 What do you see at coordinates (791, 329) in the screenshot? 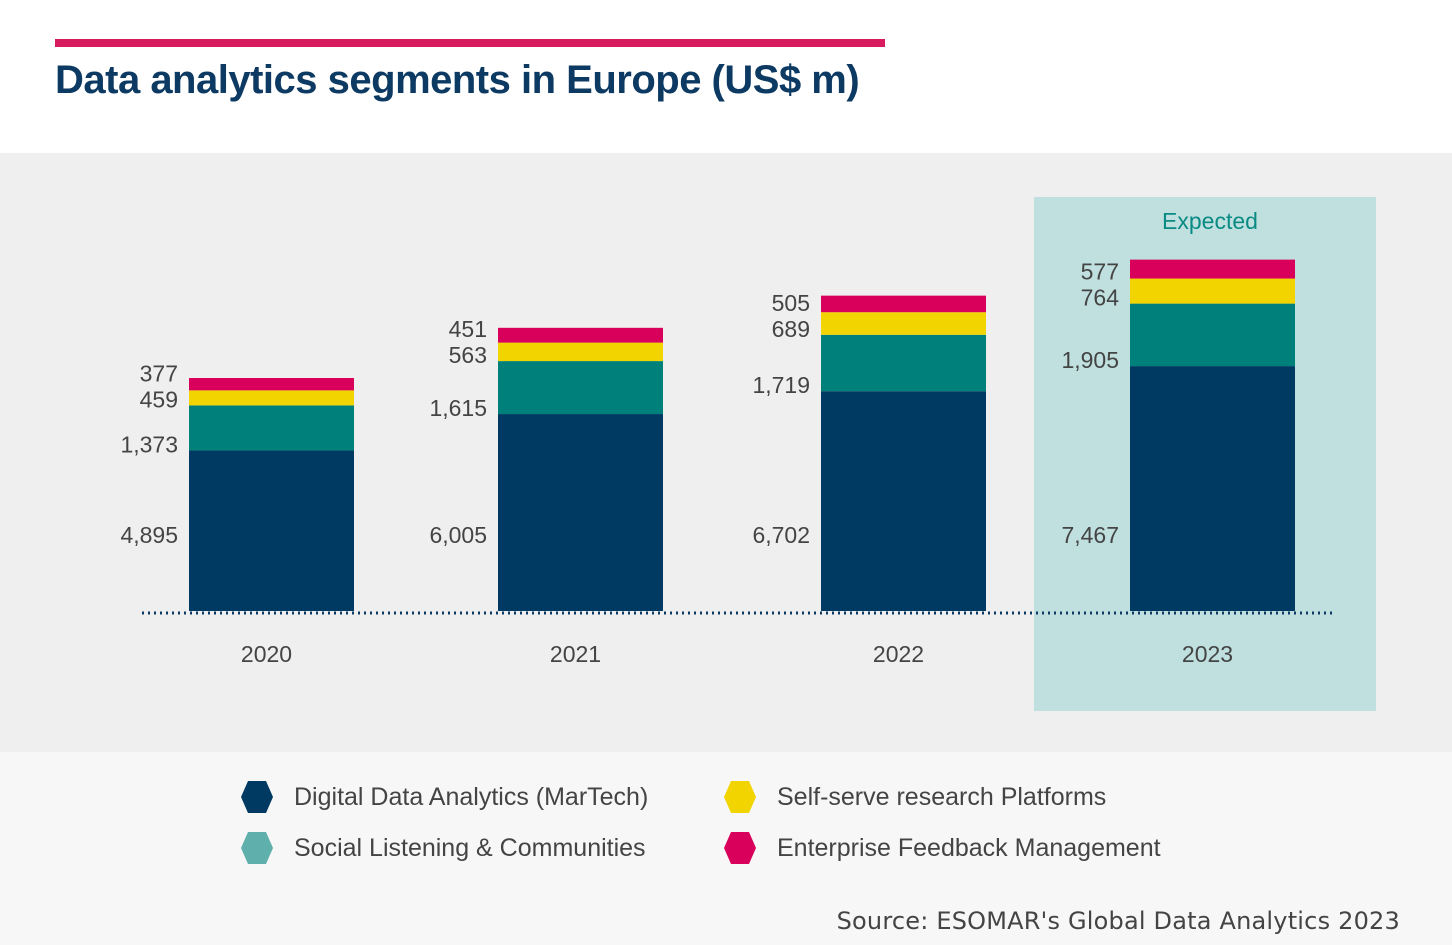
I see `data-label: 689` at bounding box center [791, 329].